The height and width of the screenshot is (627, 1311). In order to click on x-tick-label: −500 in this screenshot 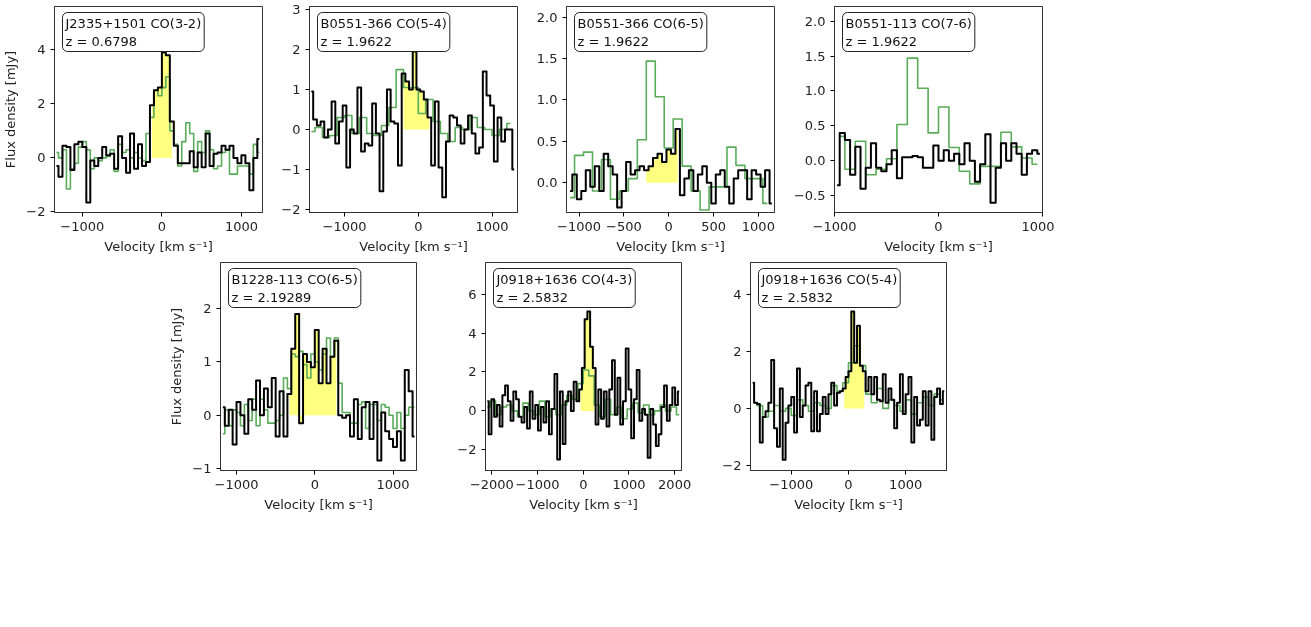, I will do `click(624, 226)`.